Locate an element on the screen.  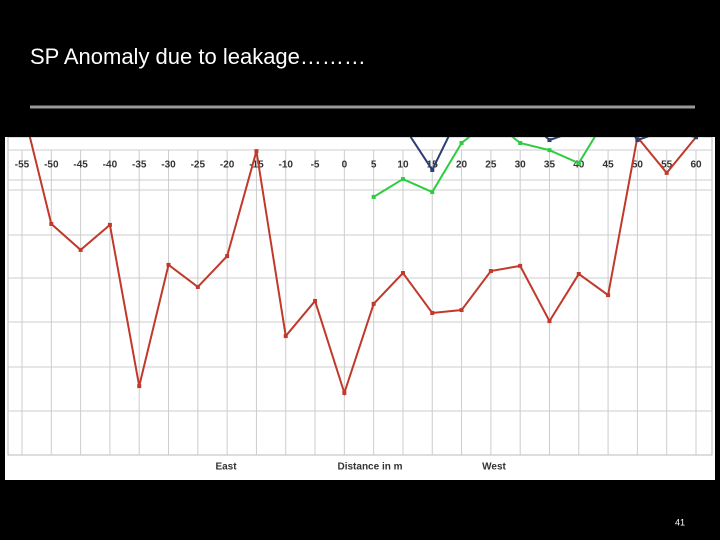
x-tick-label: 50 is located at coordinates (638, 165).